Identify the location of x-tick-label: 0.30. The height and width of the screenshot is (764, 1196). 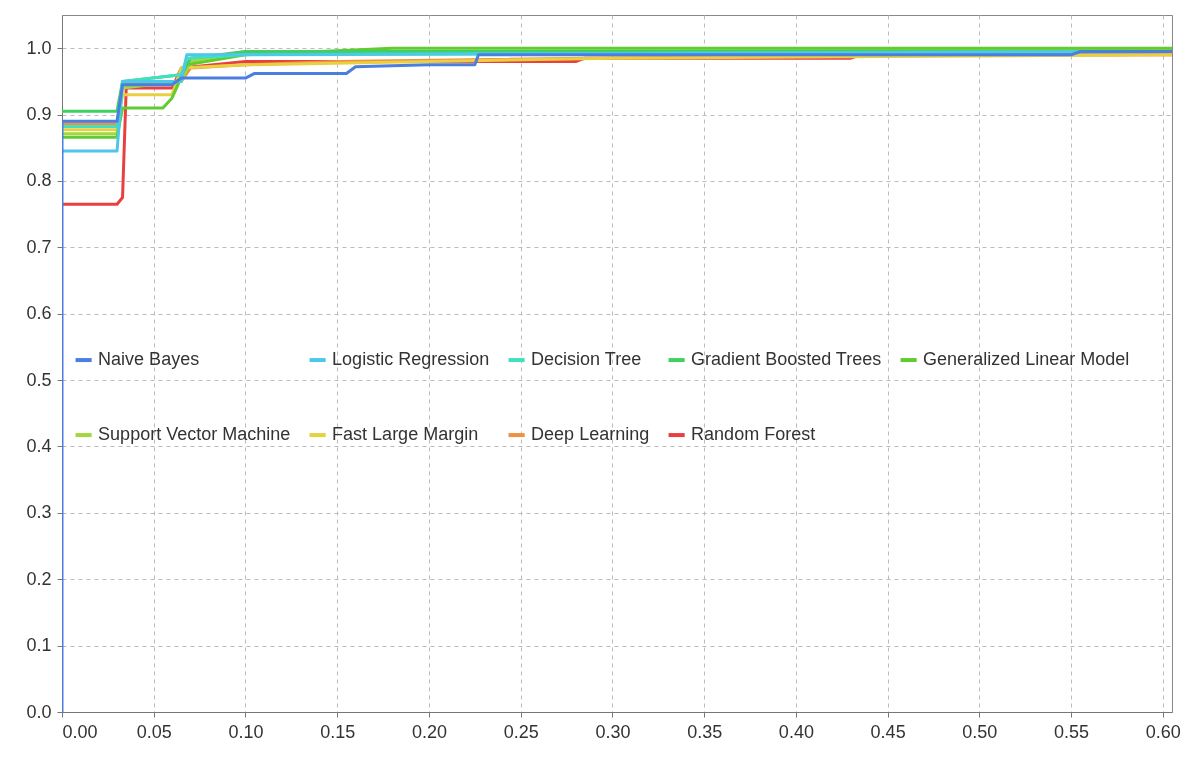
(613, 731).